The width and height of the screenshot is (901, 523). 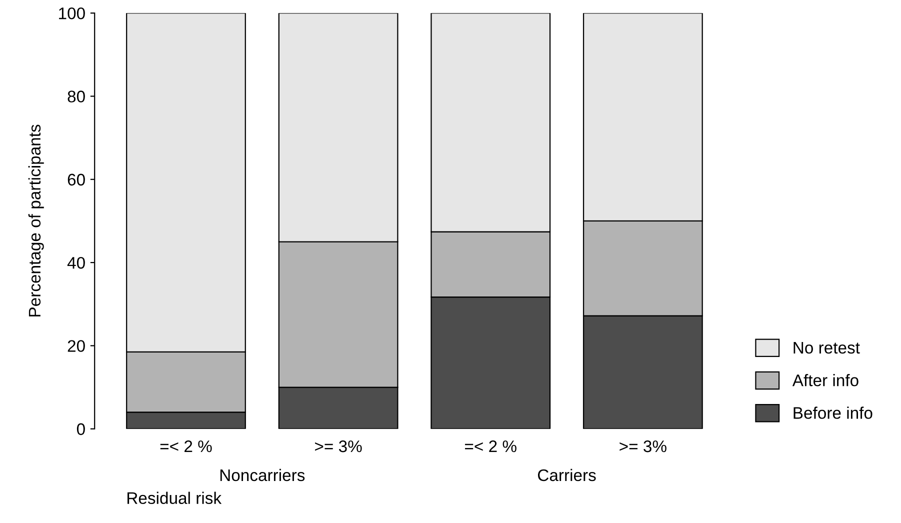 What do you see at coordinates (175, 498) in the screenshot?
I see `x-axis-title: Residual risk` at bounding box center [175, 498].